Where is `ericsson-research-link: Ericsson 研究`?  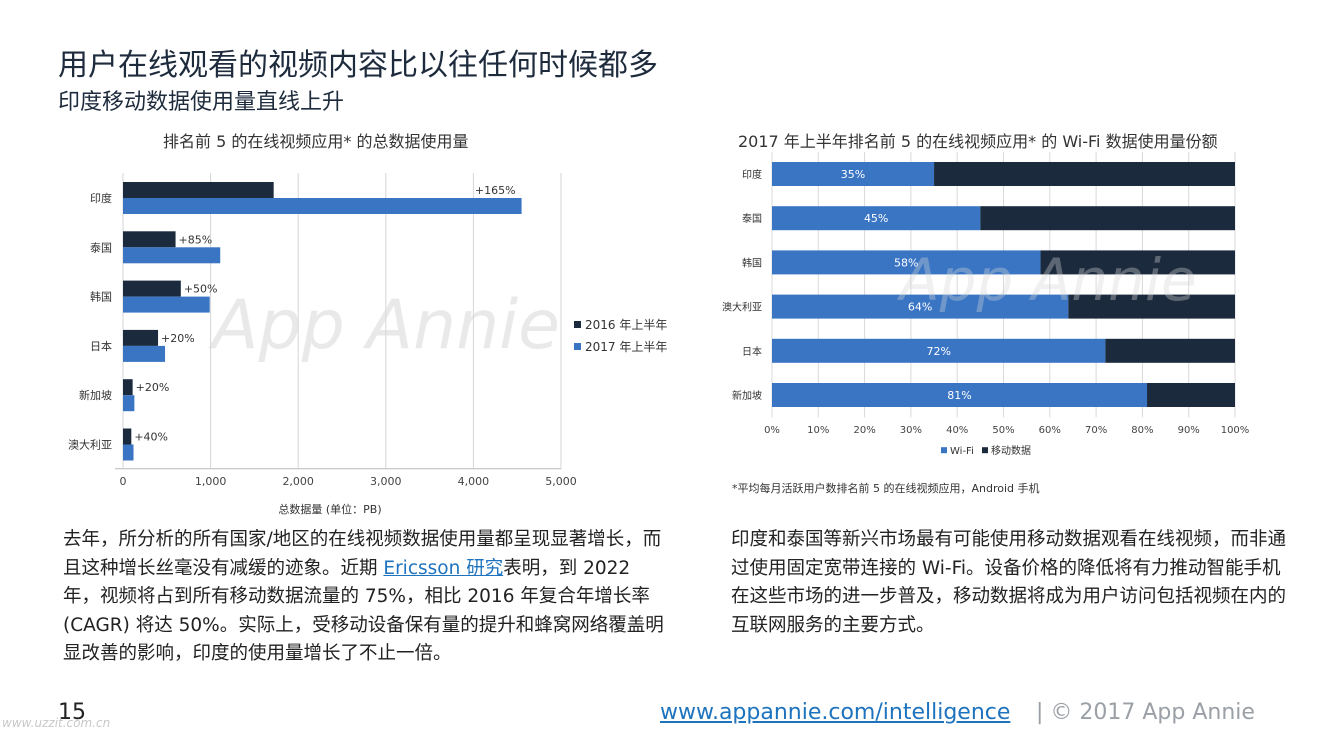 ericsson-research-link: Ericsson 研究 is located at coordinates (443, 568).